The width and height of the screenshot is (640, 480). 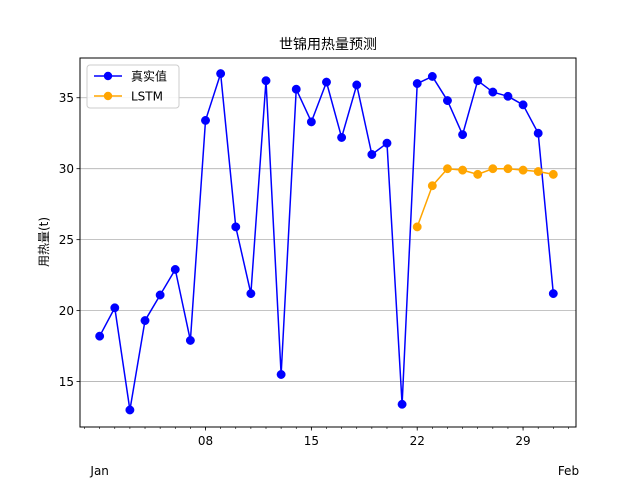 What do you see at coordinates (66, 311) in the screenshot?
I see `y-tick-label: 20` at bounding box center [66, 311].